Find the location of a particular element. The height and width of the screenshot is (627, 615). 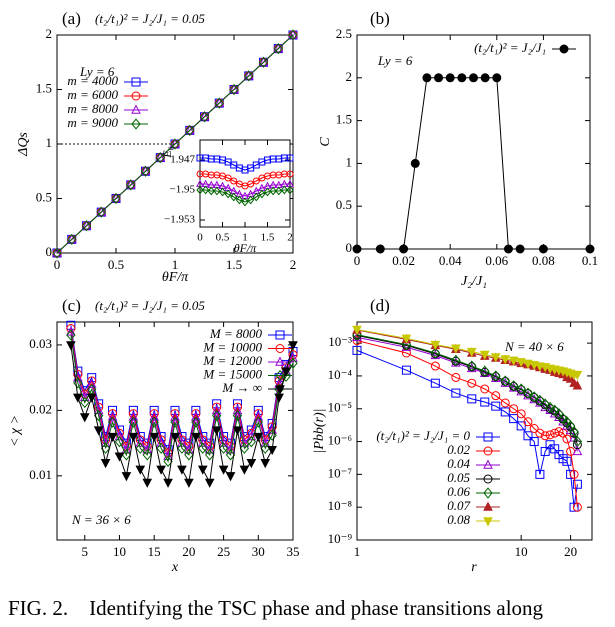

x-tick-label: 25 is located at coordinates (223, 551).